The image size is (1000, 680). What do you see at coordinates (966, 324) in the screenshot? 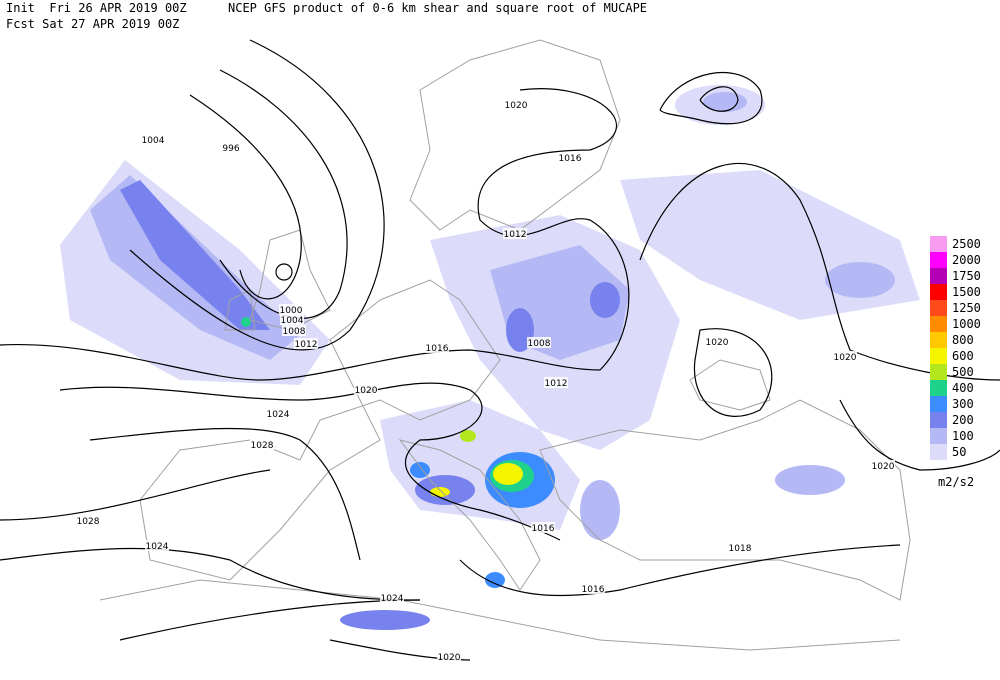
I see `legend-label: 1000` at bounding box center [966, 324].